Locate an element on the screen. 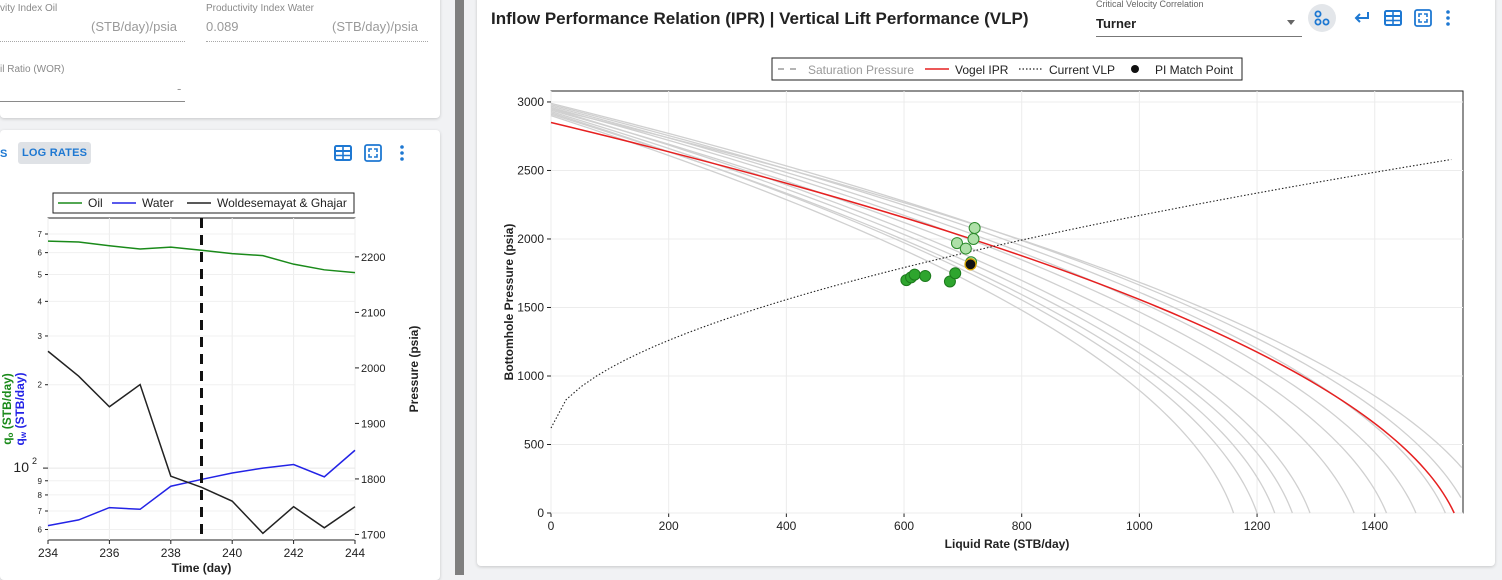 The image size is (1502, 580). x-tick-label: 234 is located at coordinates (48, 553).